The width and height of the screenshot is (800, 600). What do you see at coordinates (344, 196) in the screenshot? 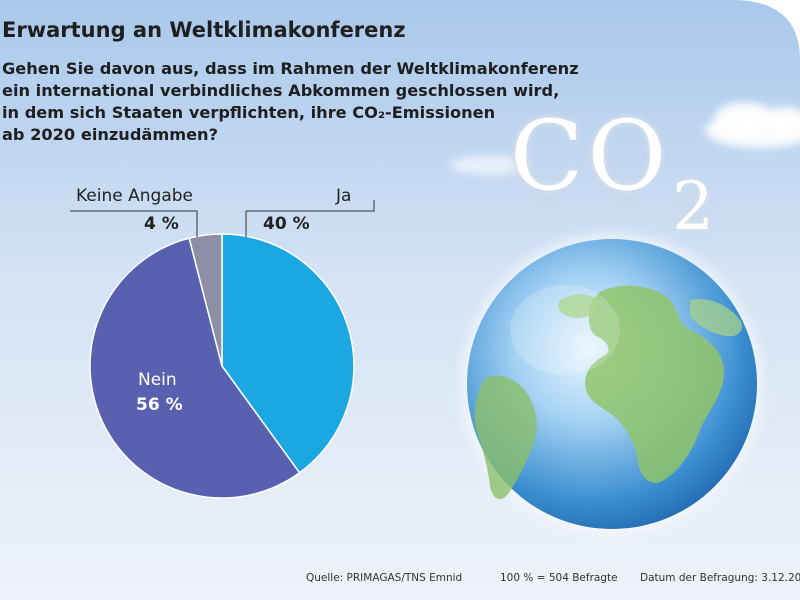
I see `slice-label-ja: Ja` at bounding box center [344, 196].